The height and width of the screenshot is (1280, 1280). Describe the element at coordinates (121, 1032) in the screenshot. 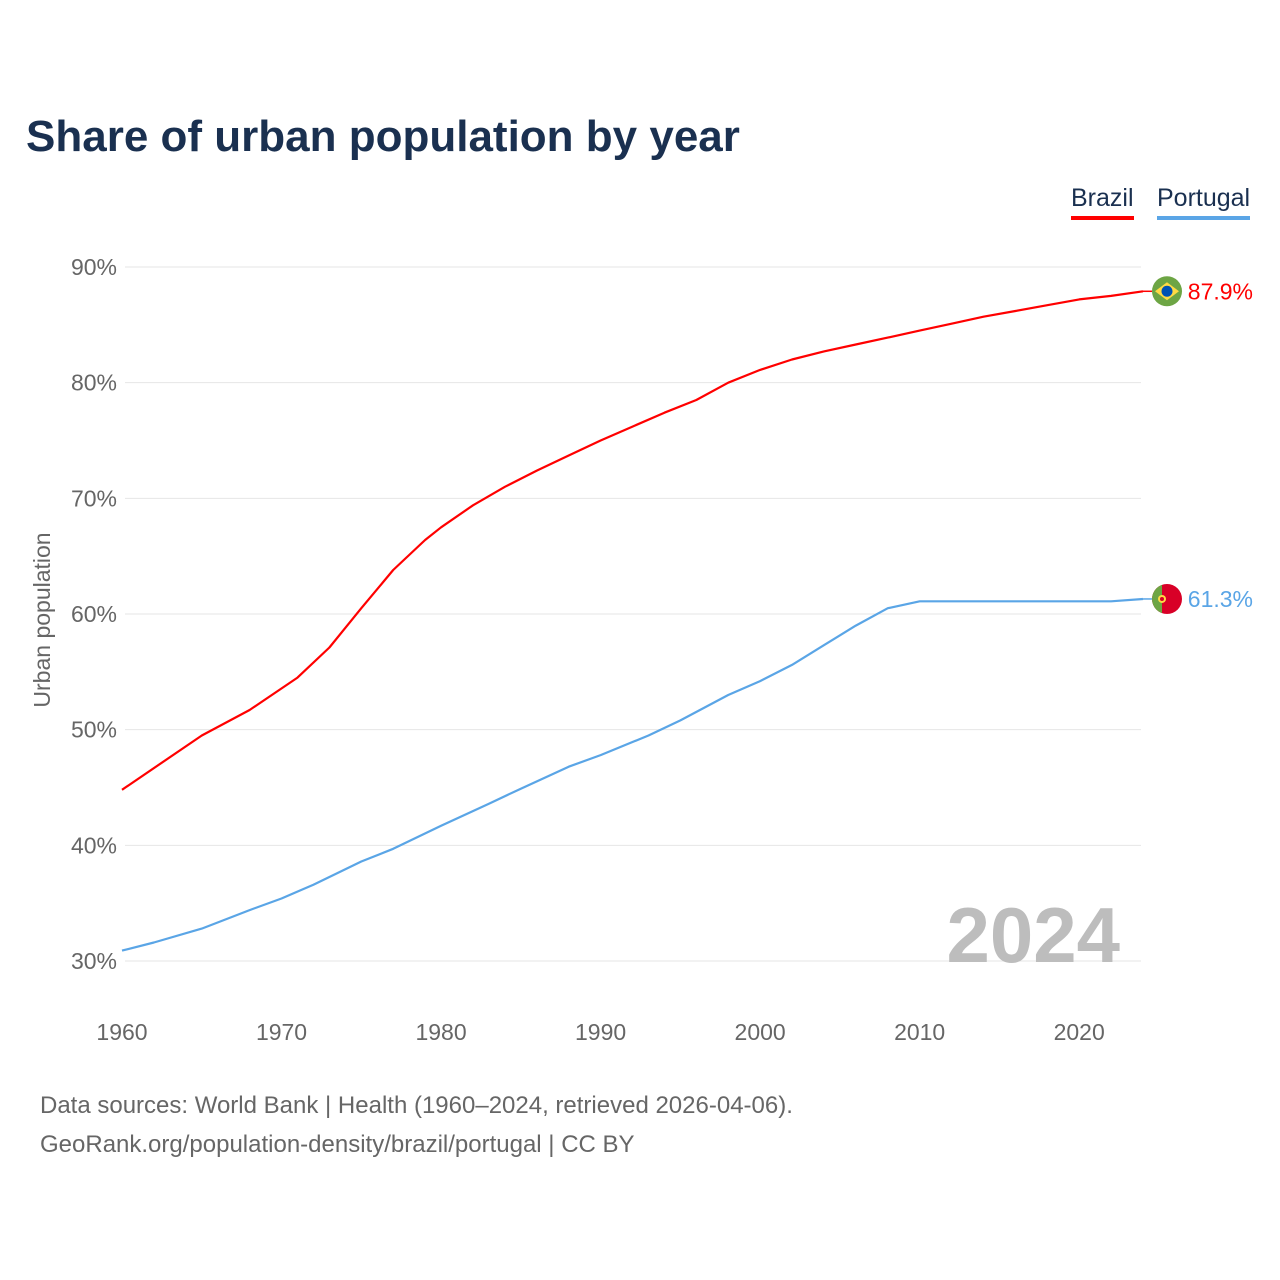

I see `x-tick-label: 1960` at that location.